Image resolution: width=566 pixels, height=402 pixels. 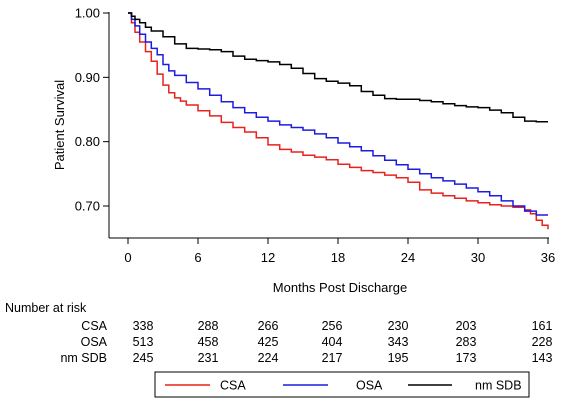 I want to click on risk-count: 256, so click(x=332, y=326).